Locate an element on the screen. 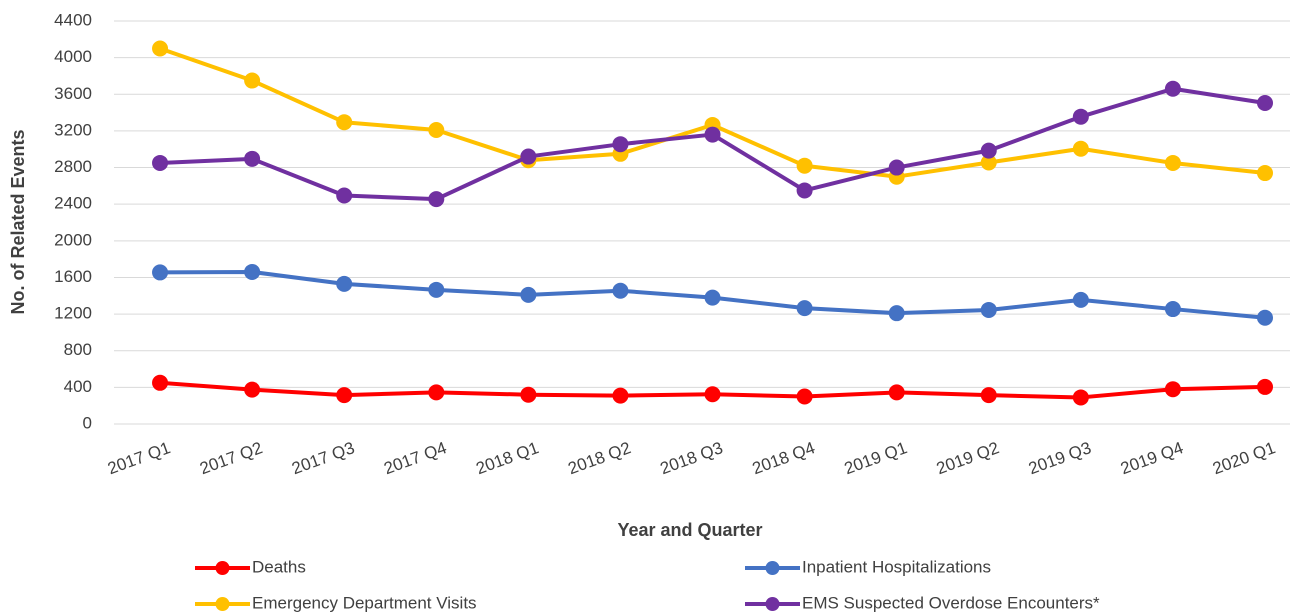 This screenshot has height=616, width=1300. legend-label: Emergency Department Visits is located at coordinates (364, 602).